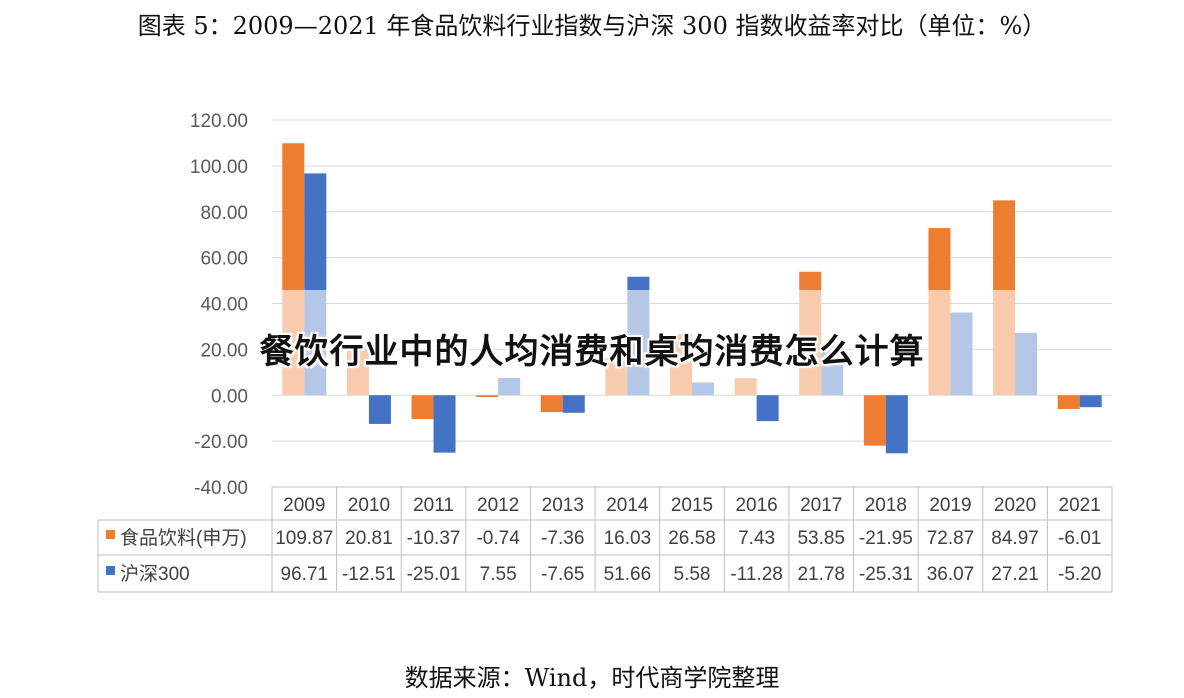 This screenshot has width=1184, height=698. I want to click on data-label: 96.71, so click(305, 574).